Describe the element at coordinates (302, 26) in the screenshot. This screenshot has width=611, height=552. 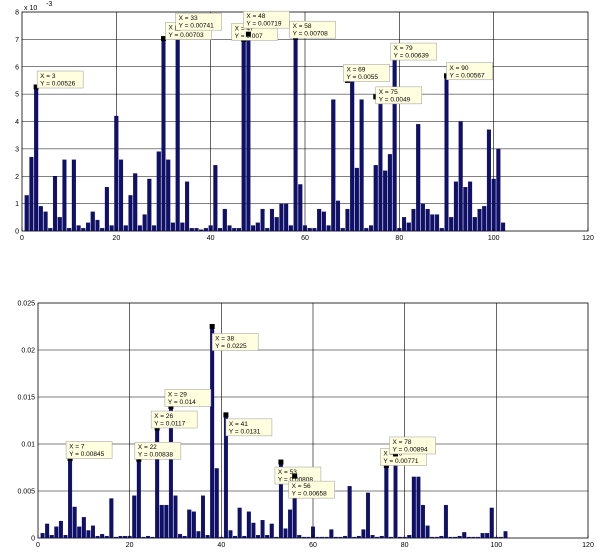
I see `datatip-x-text: X = 58` at that location.